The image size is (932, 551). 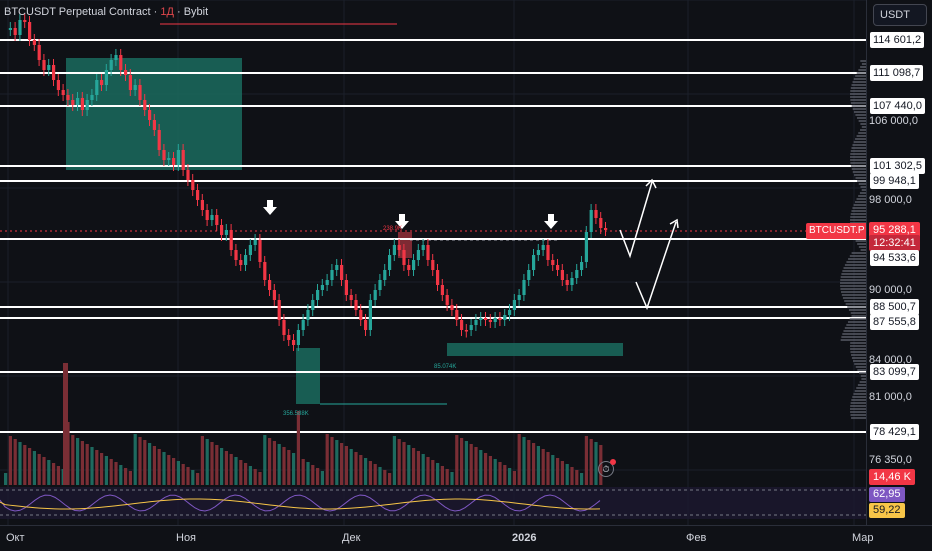 What do you see at coordinates (300, 504) in the screenshot?
I see `rsi-ma-line` at bounding box center [300, 504].